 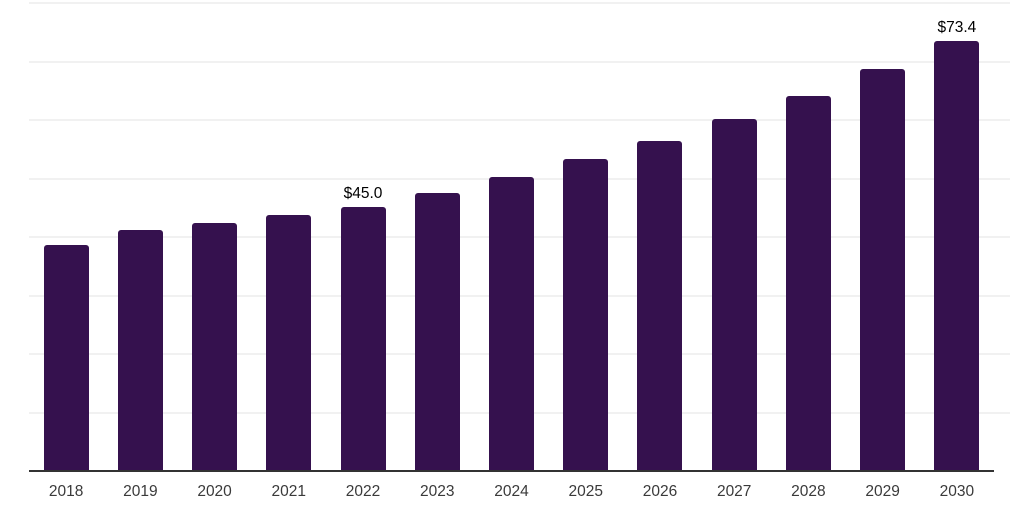 I want to click on bar-2028, so click(x=808, y=283).